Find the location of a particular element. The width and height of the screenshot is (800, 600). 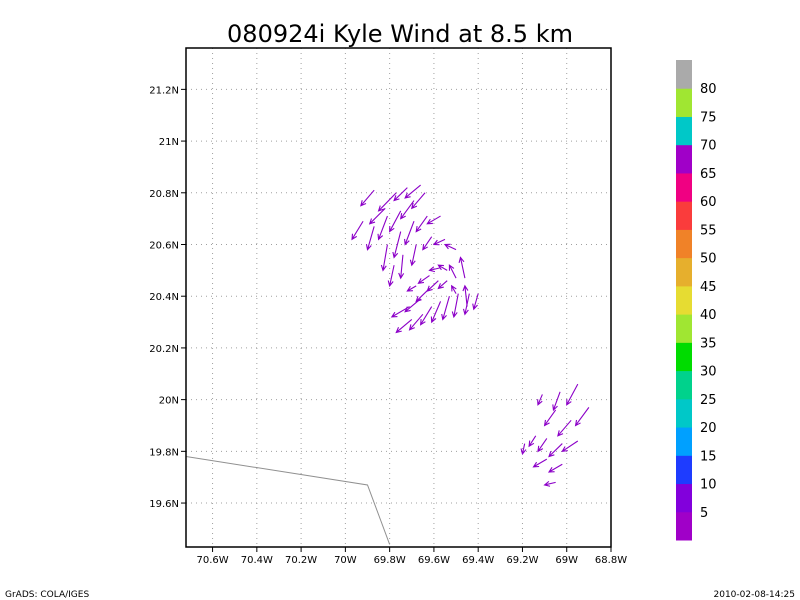

y-tick-label: 21.2N is located at coordinates (164, 90).